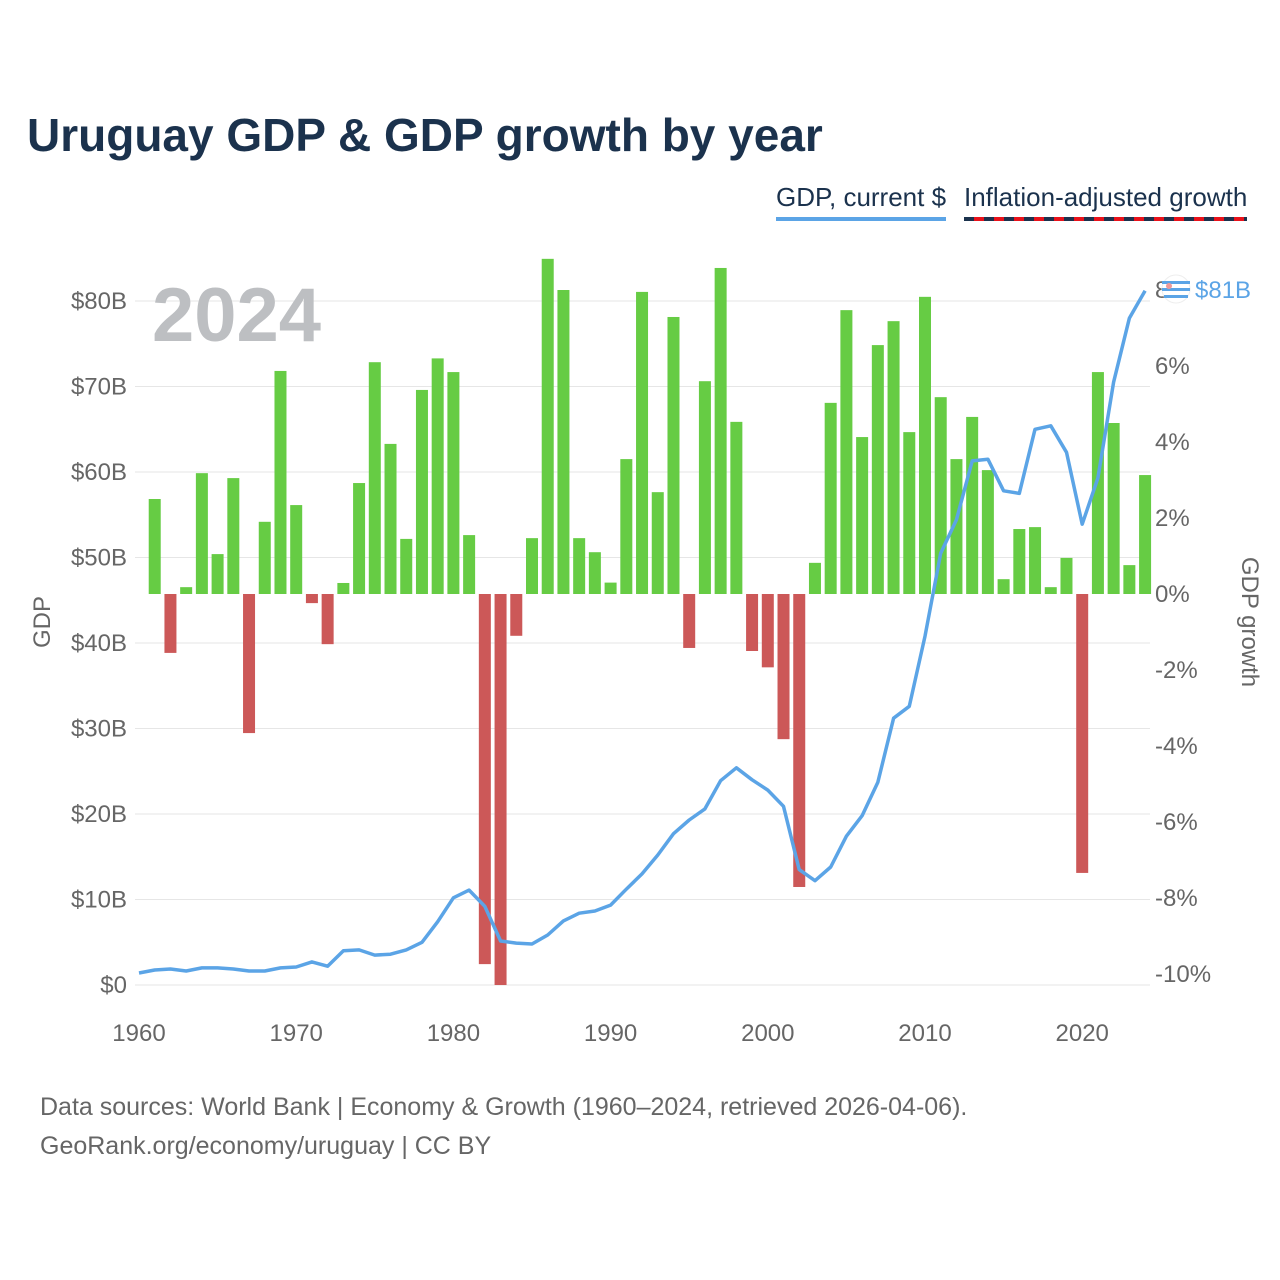 Image resolution: width=1280 pixels, height=1280 pixels. I want to click on growth-bar-2022, so click(1113, 508).